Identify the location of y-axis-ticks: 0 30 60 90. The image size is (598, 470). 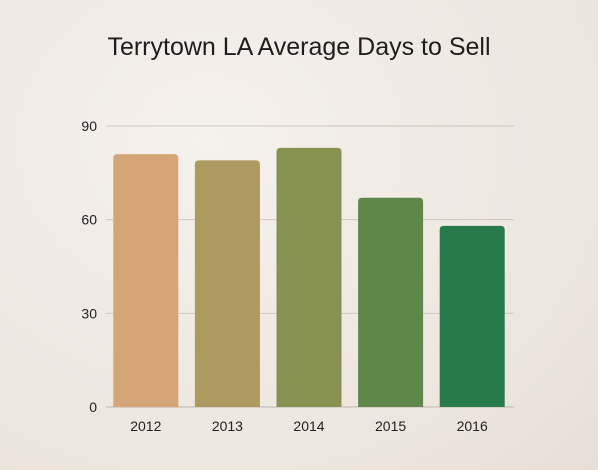
(89, 266).